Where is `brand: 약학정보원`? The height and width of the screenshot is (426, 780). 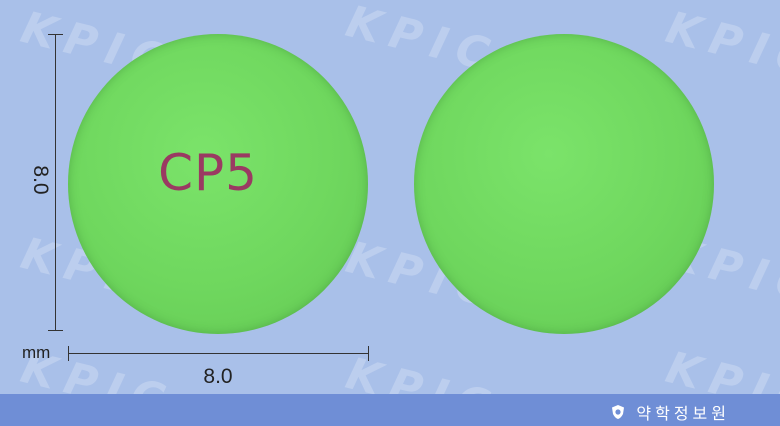 brand: 약학정보원 is located at coordinates (670, 412).